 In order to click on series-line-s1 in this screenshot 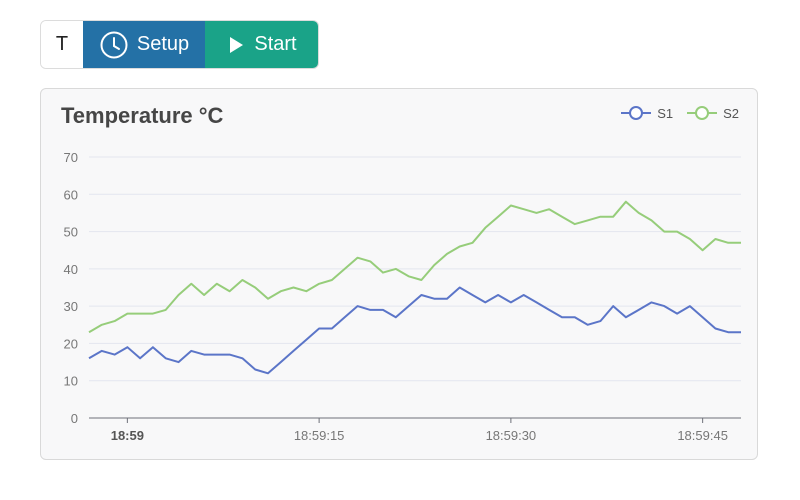, I will do `click(414, 330)`.